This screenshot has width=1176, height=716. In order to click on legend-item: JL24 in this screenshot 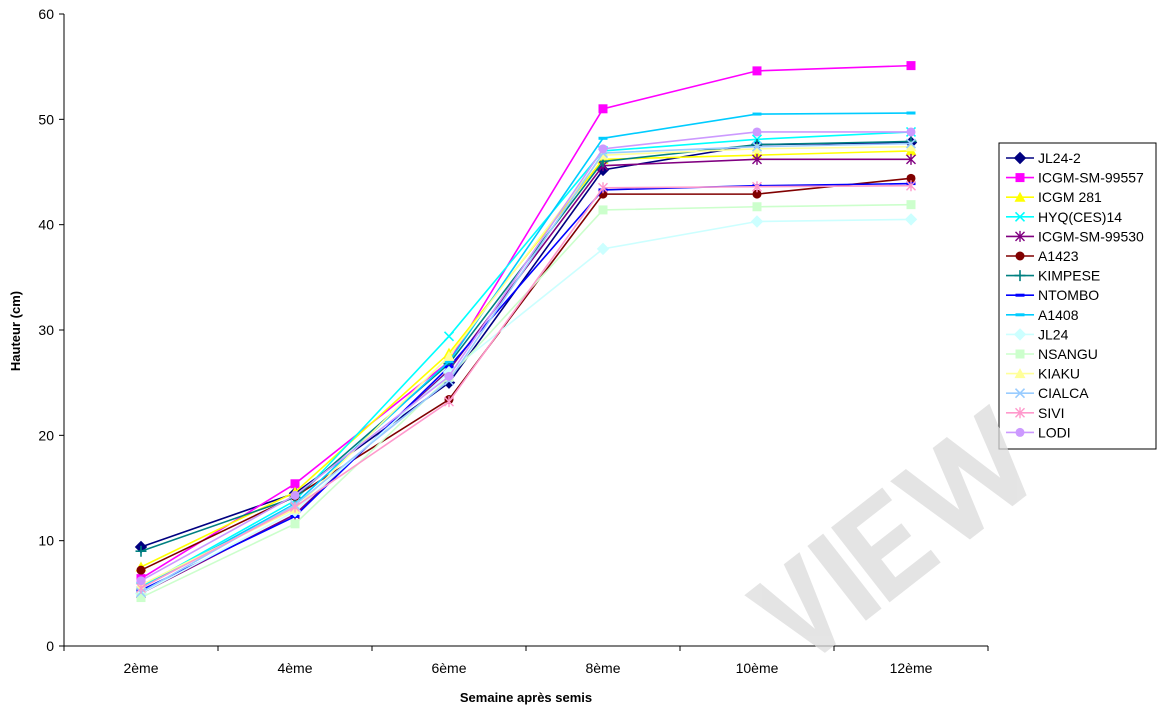, I will do `click(1037, 334)`.